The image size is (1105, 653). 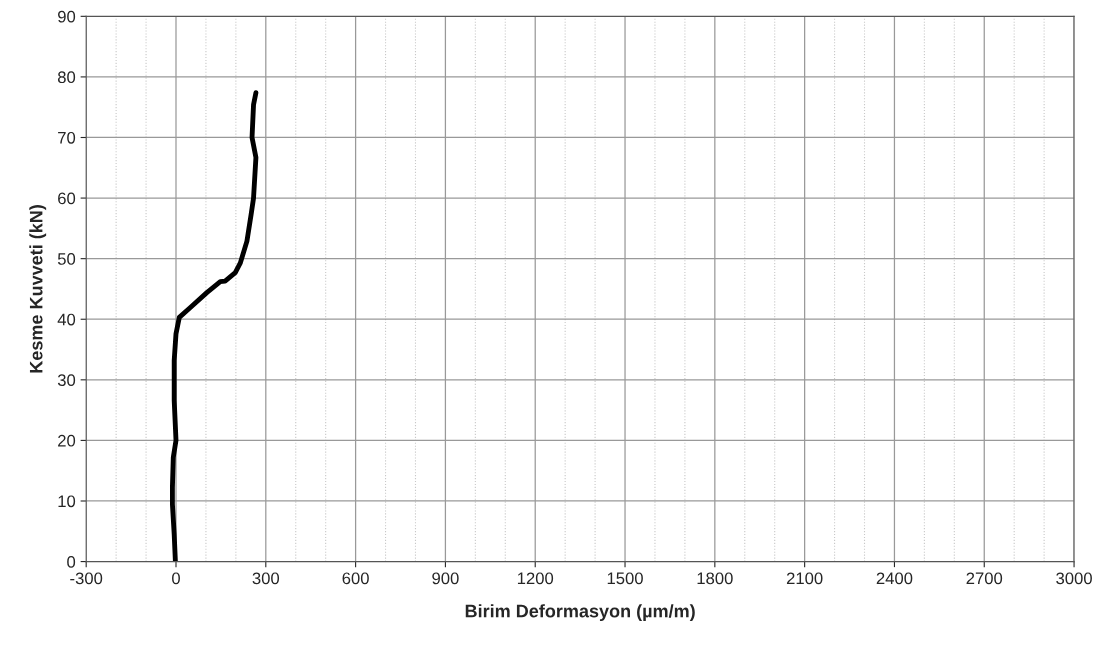 I want to click on y-tick-label: 20, so click(x=67, y=440).